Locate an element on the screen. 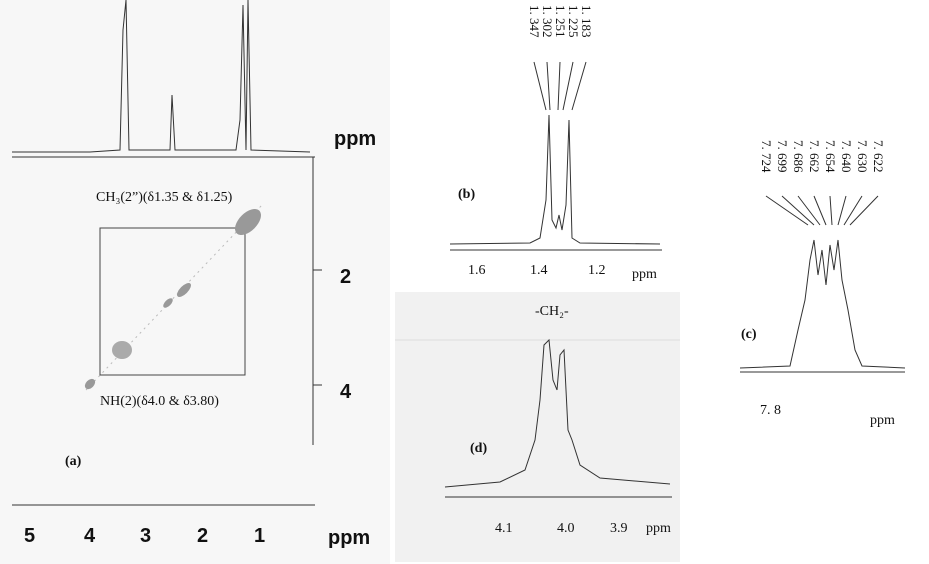 This screenshot has height=564, width=929. x-tick-label: 5 is located at coordinates (29, 536).